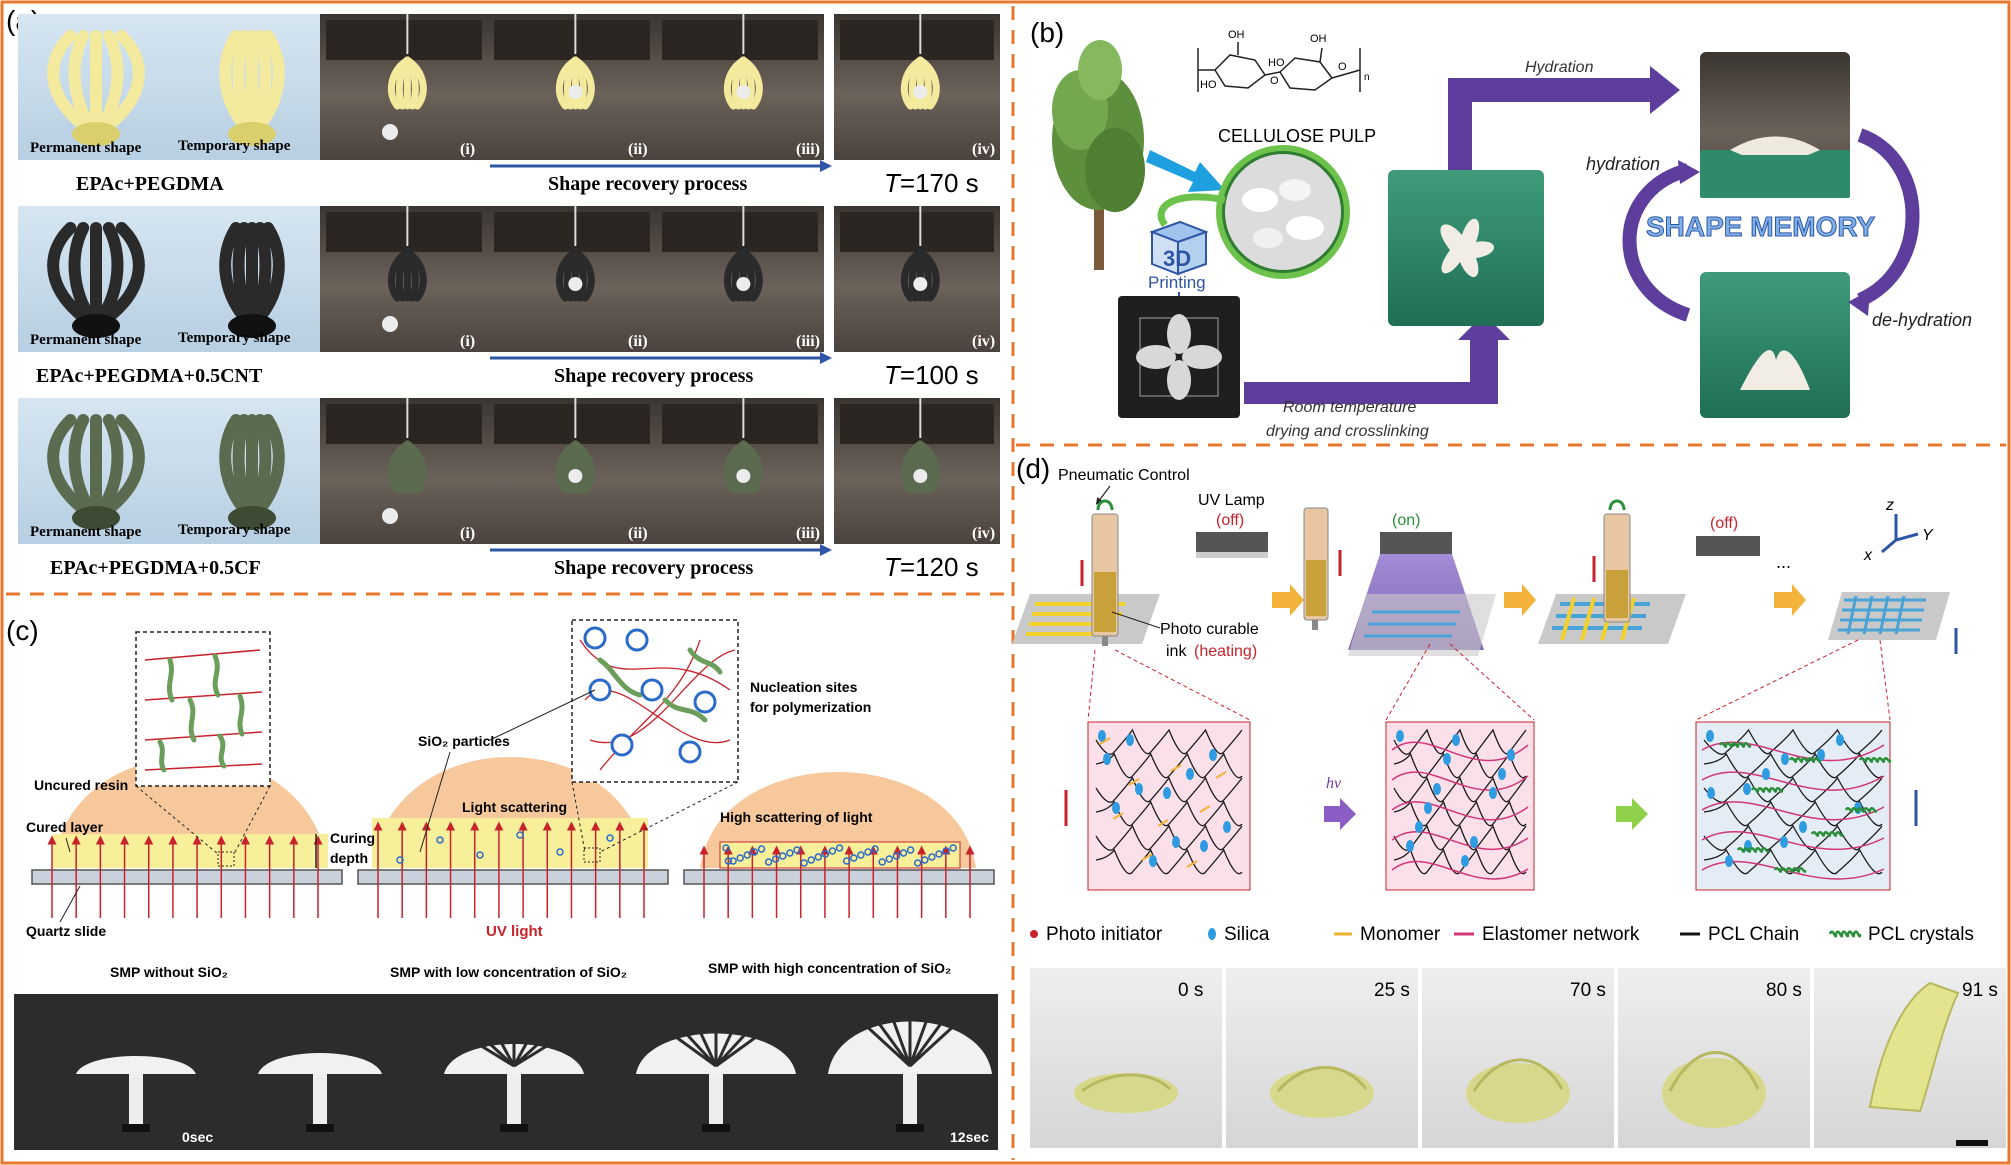 The height and width of the screenshot is (1165, 2011). I want to click on step-label: (iv), so click(983, 149).